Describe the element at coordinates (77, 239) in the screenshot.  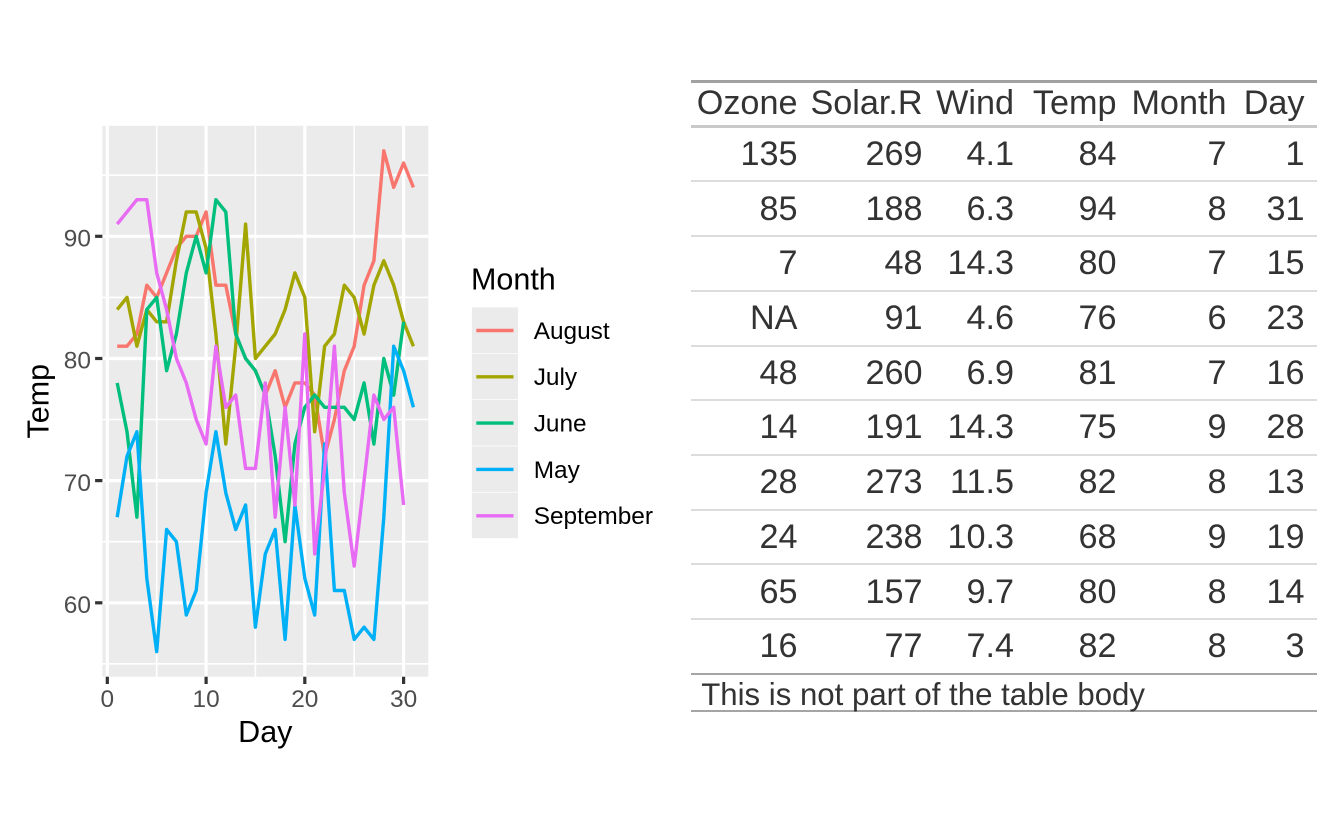
I see `svg-text: 90` at that location.